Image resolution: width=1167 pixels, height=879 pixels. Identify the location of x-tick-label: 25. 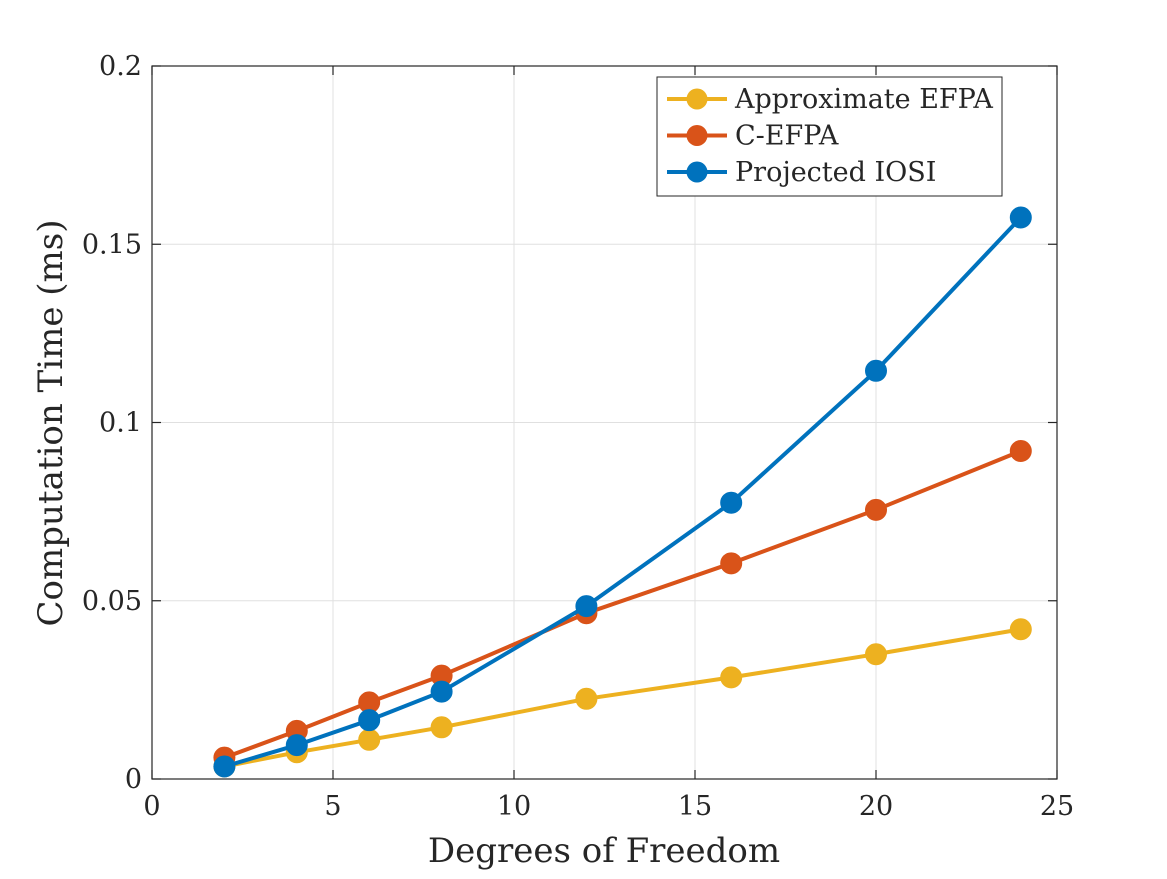
(1057, 806).